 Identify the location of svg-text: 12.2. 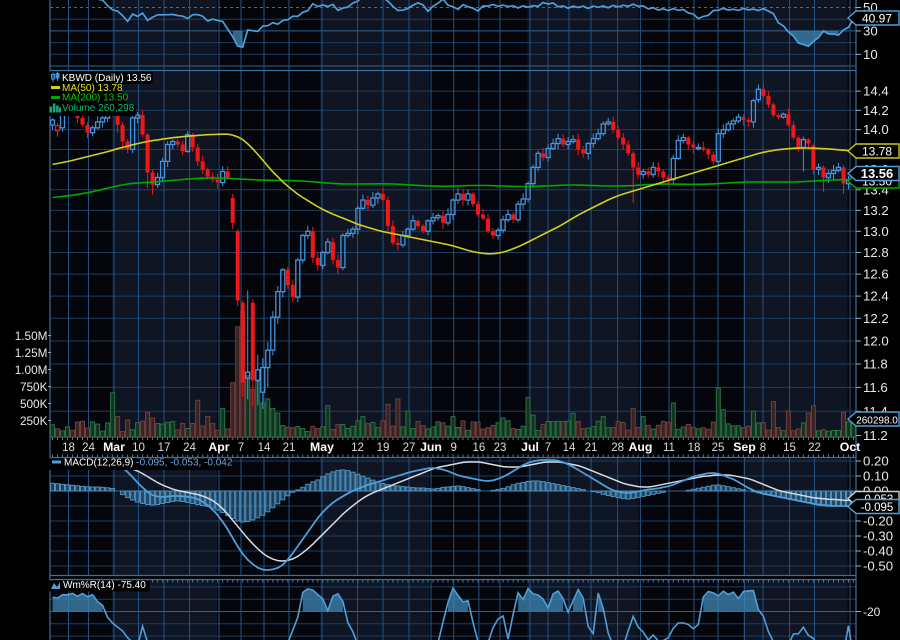
(876, 318).